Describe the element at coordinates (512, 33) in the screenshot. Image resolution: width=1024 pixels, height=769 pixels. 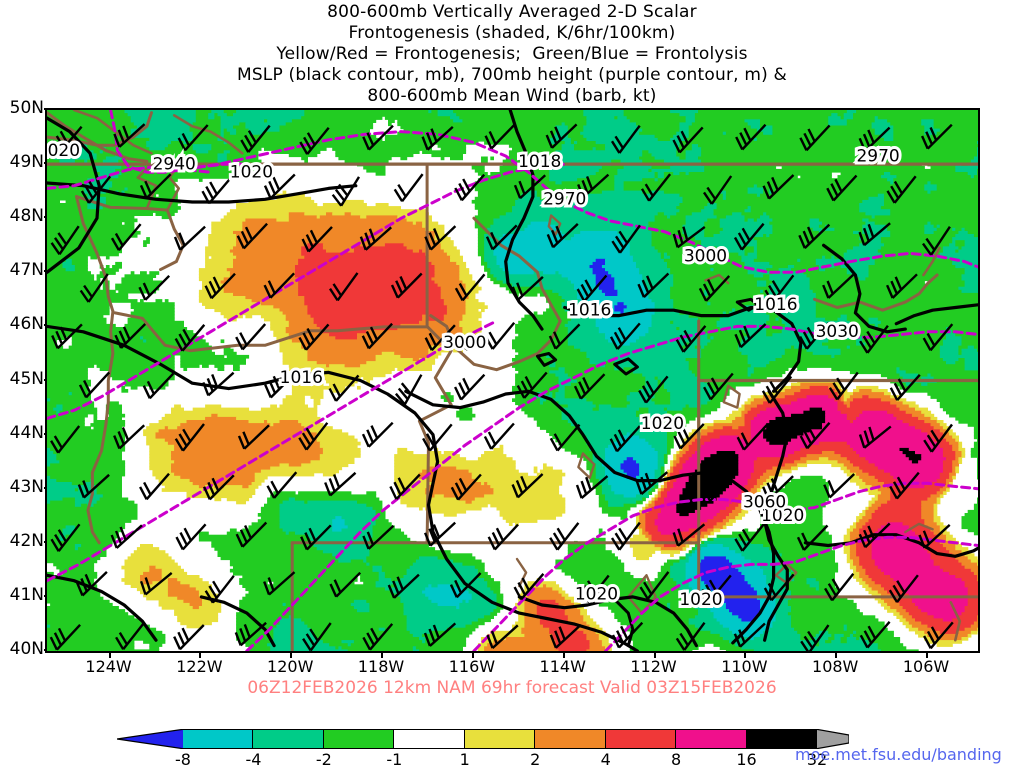
I see `title-line-2: Frontogenesis (shaded, K/6hr/100km)` at that location.